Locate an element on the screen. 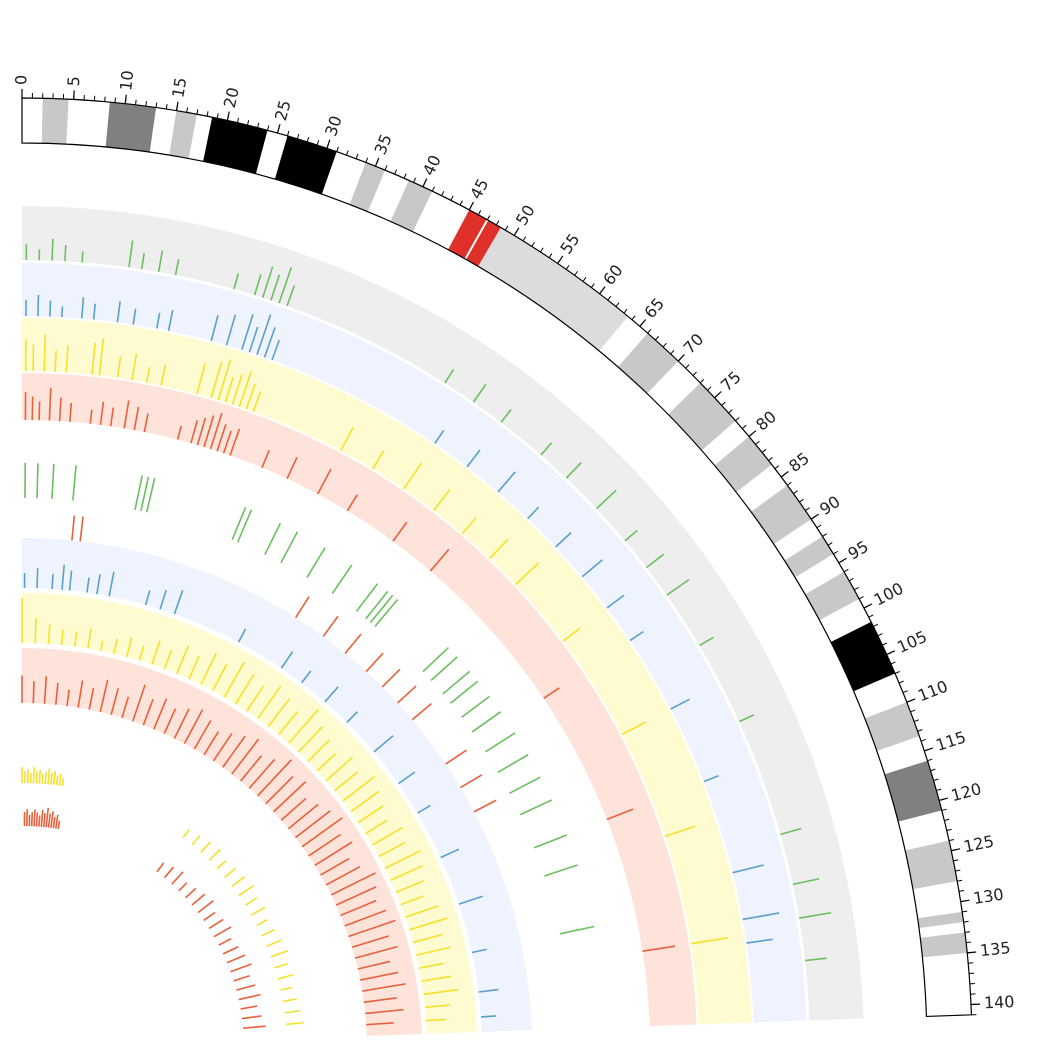  tick-label: 105 is located at coordinates (912, 642).